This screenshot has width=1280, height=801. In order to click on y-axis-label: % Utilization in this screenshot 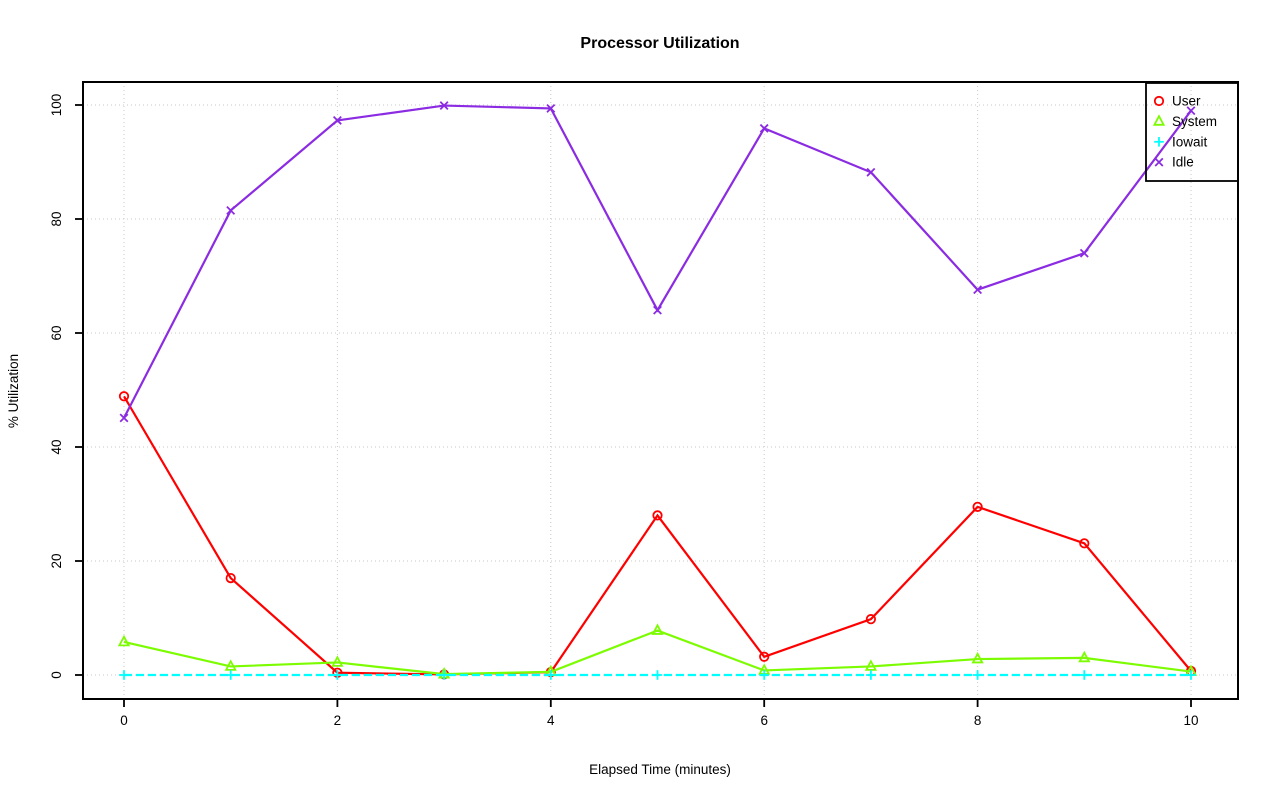, I will do `click(13, 391)`.